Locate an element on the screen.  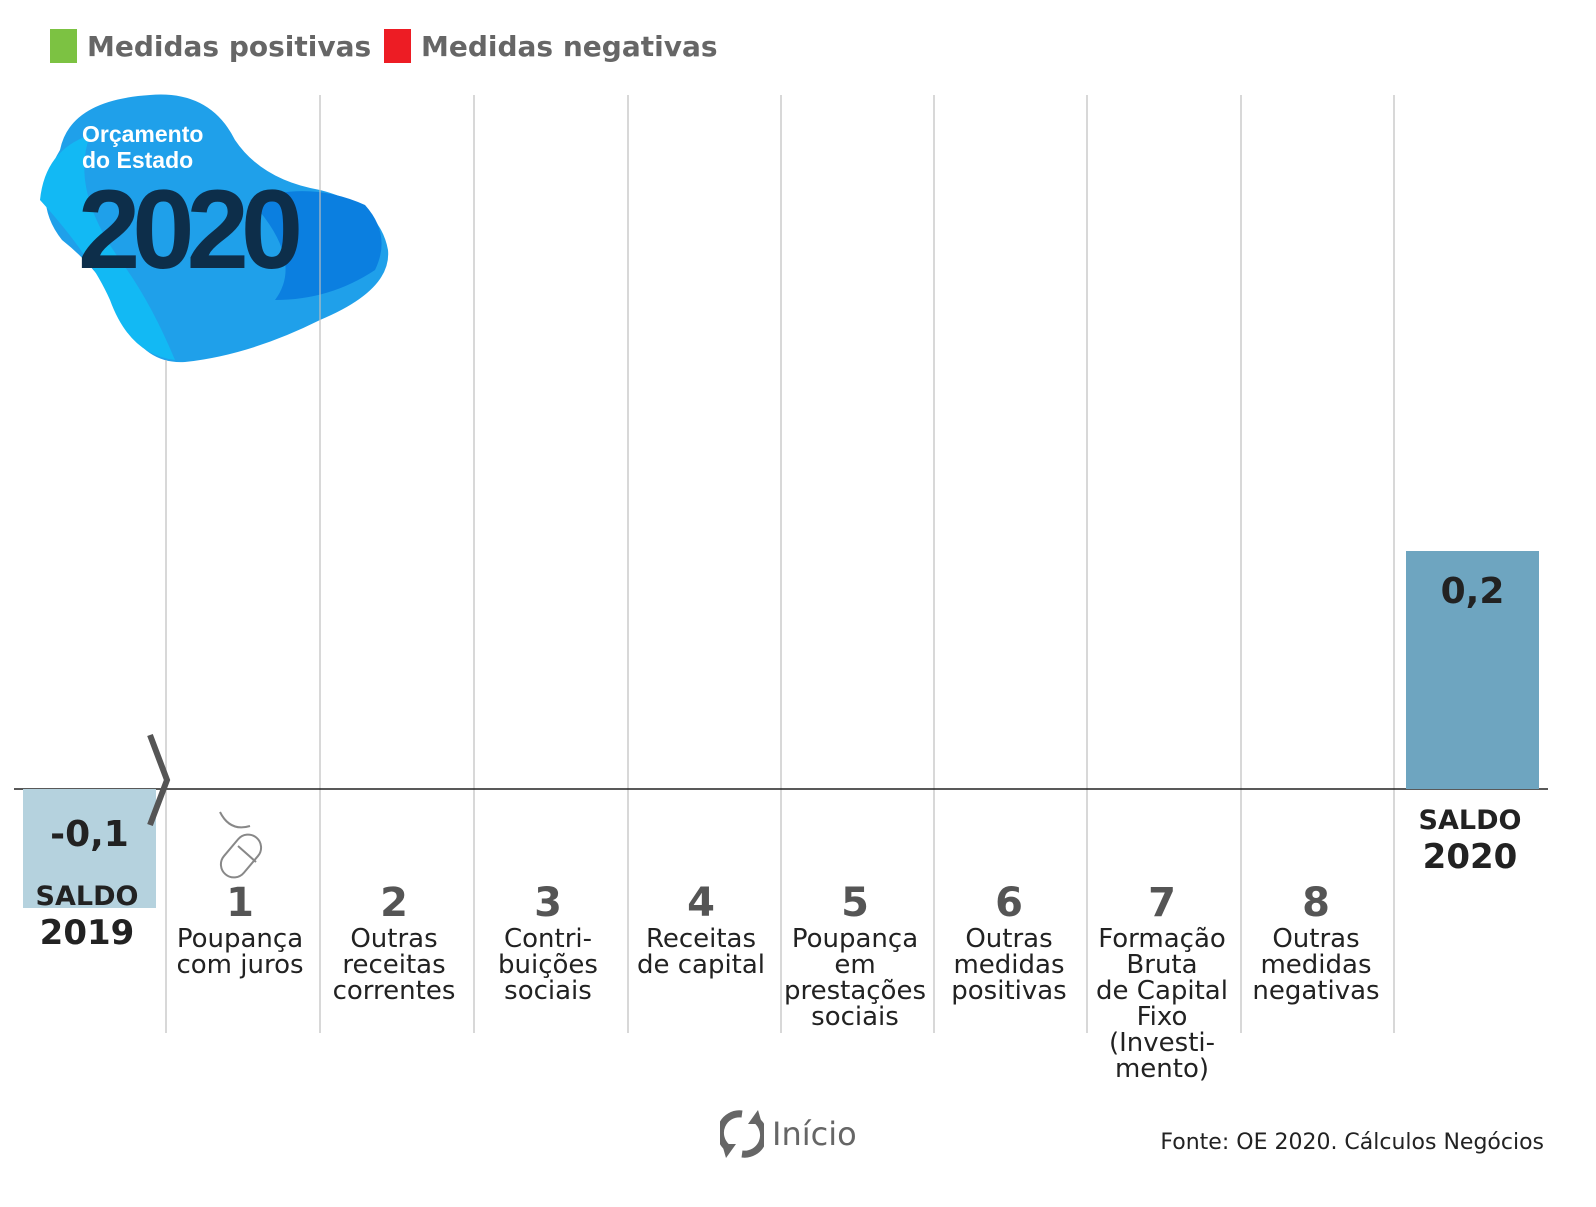
reset-button: Início is located at coordinates (788, 1134).